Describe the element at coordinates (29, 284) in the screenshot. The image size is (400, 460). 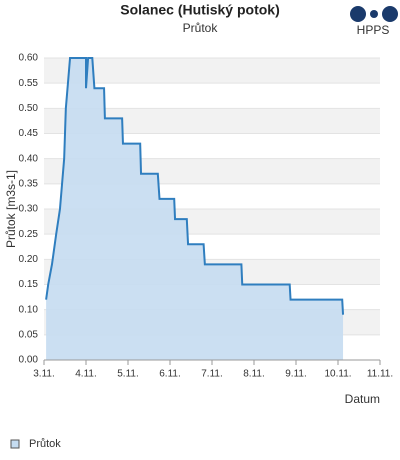
I see `y-tick-label: 0.15` at that location.